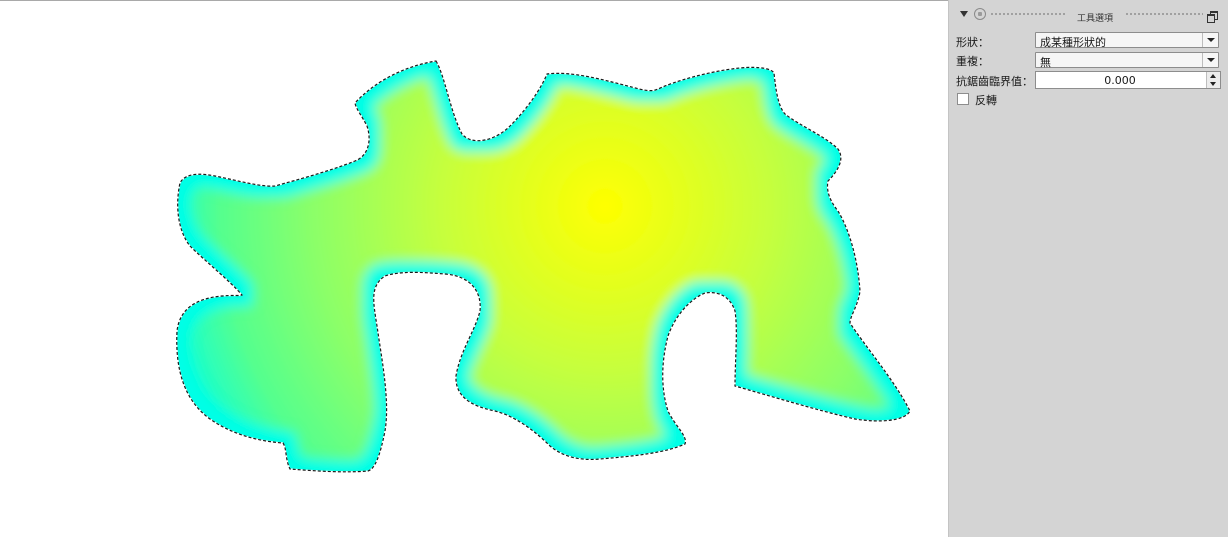 The height and width of the screenshot is (538, 1228). What do you see at coordinates (986, 100) in the screenshot?
I see `invert-label: 反轉` at bounding box center [986, 100].